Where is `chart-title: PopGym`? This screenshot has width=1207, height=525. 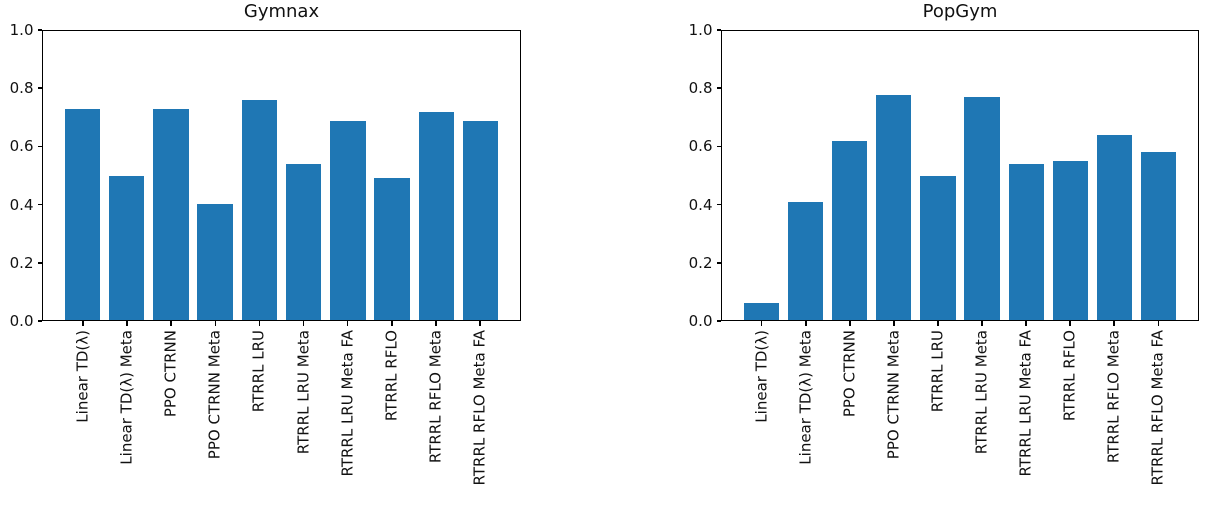
chart-title: PopGym is located at coordinates (960, 11).